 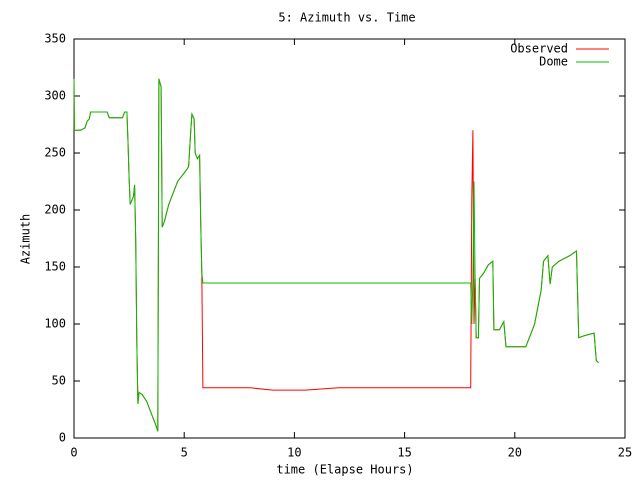 What do you see at coordinates (55, 153) in the screenshot?
I see `y-tick-label: 250` at bounding box center [55, 153].